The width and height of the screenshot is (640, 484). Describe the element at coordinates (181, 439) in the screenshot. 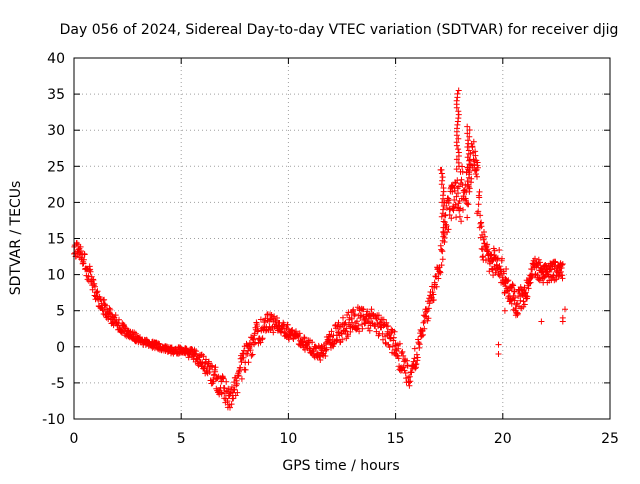

I see `x-tick-label: 5` at that location.